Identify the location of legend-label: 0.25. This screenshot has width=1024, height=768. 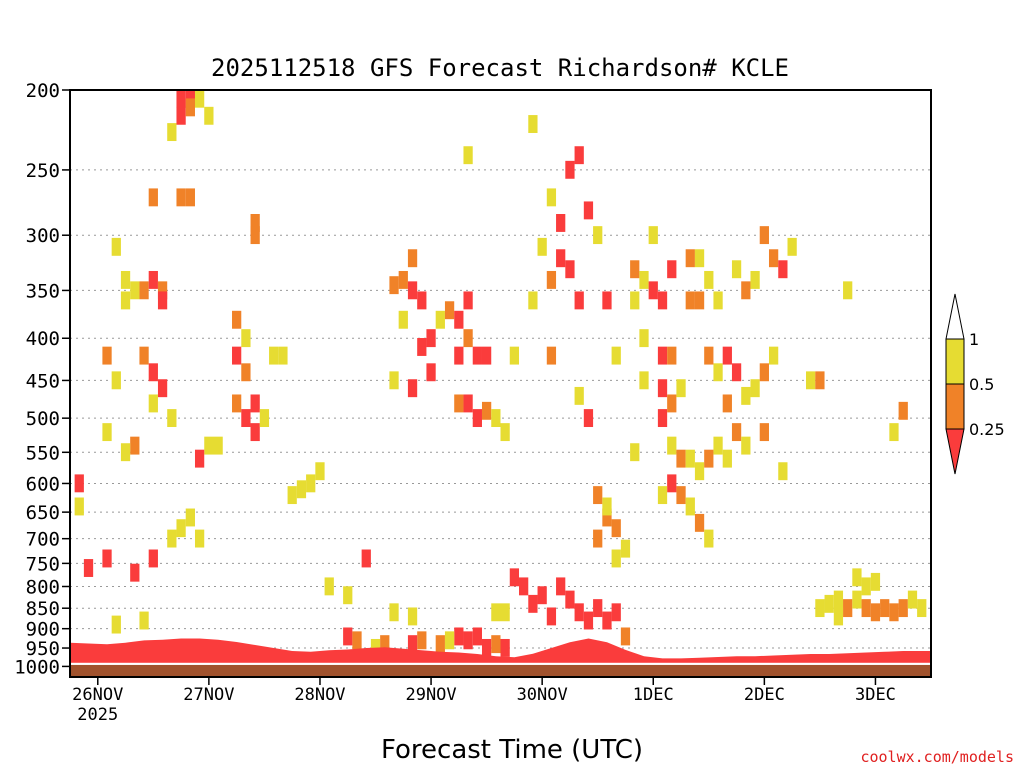
(987, 429).